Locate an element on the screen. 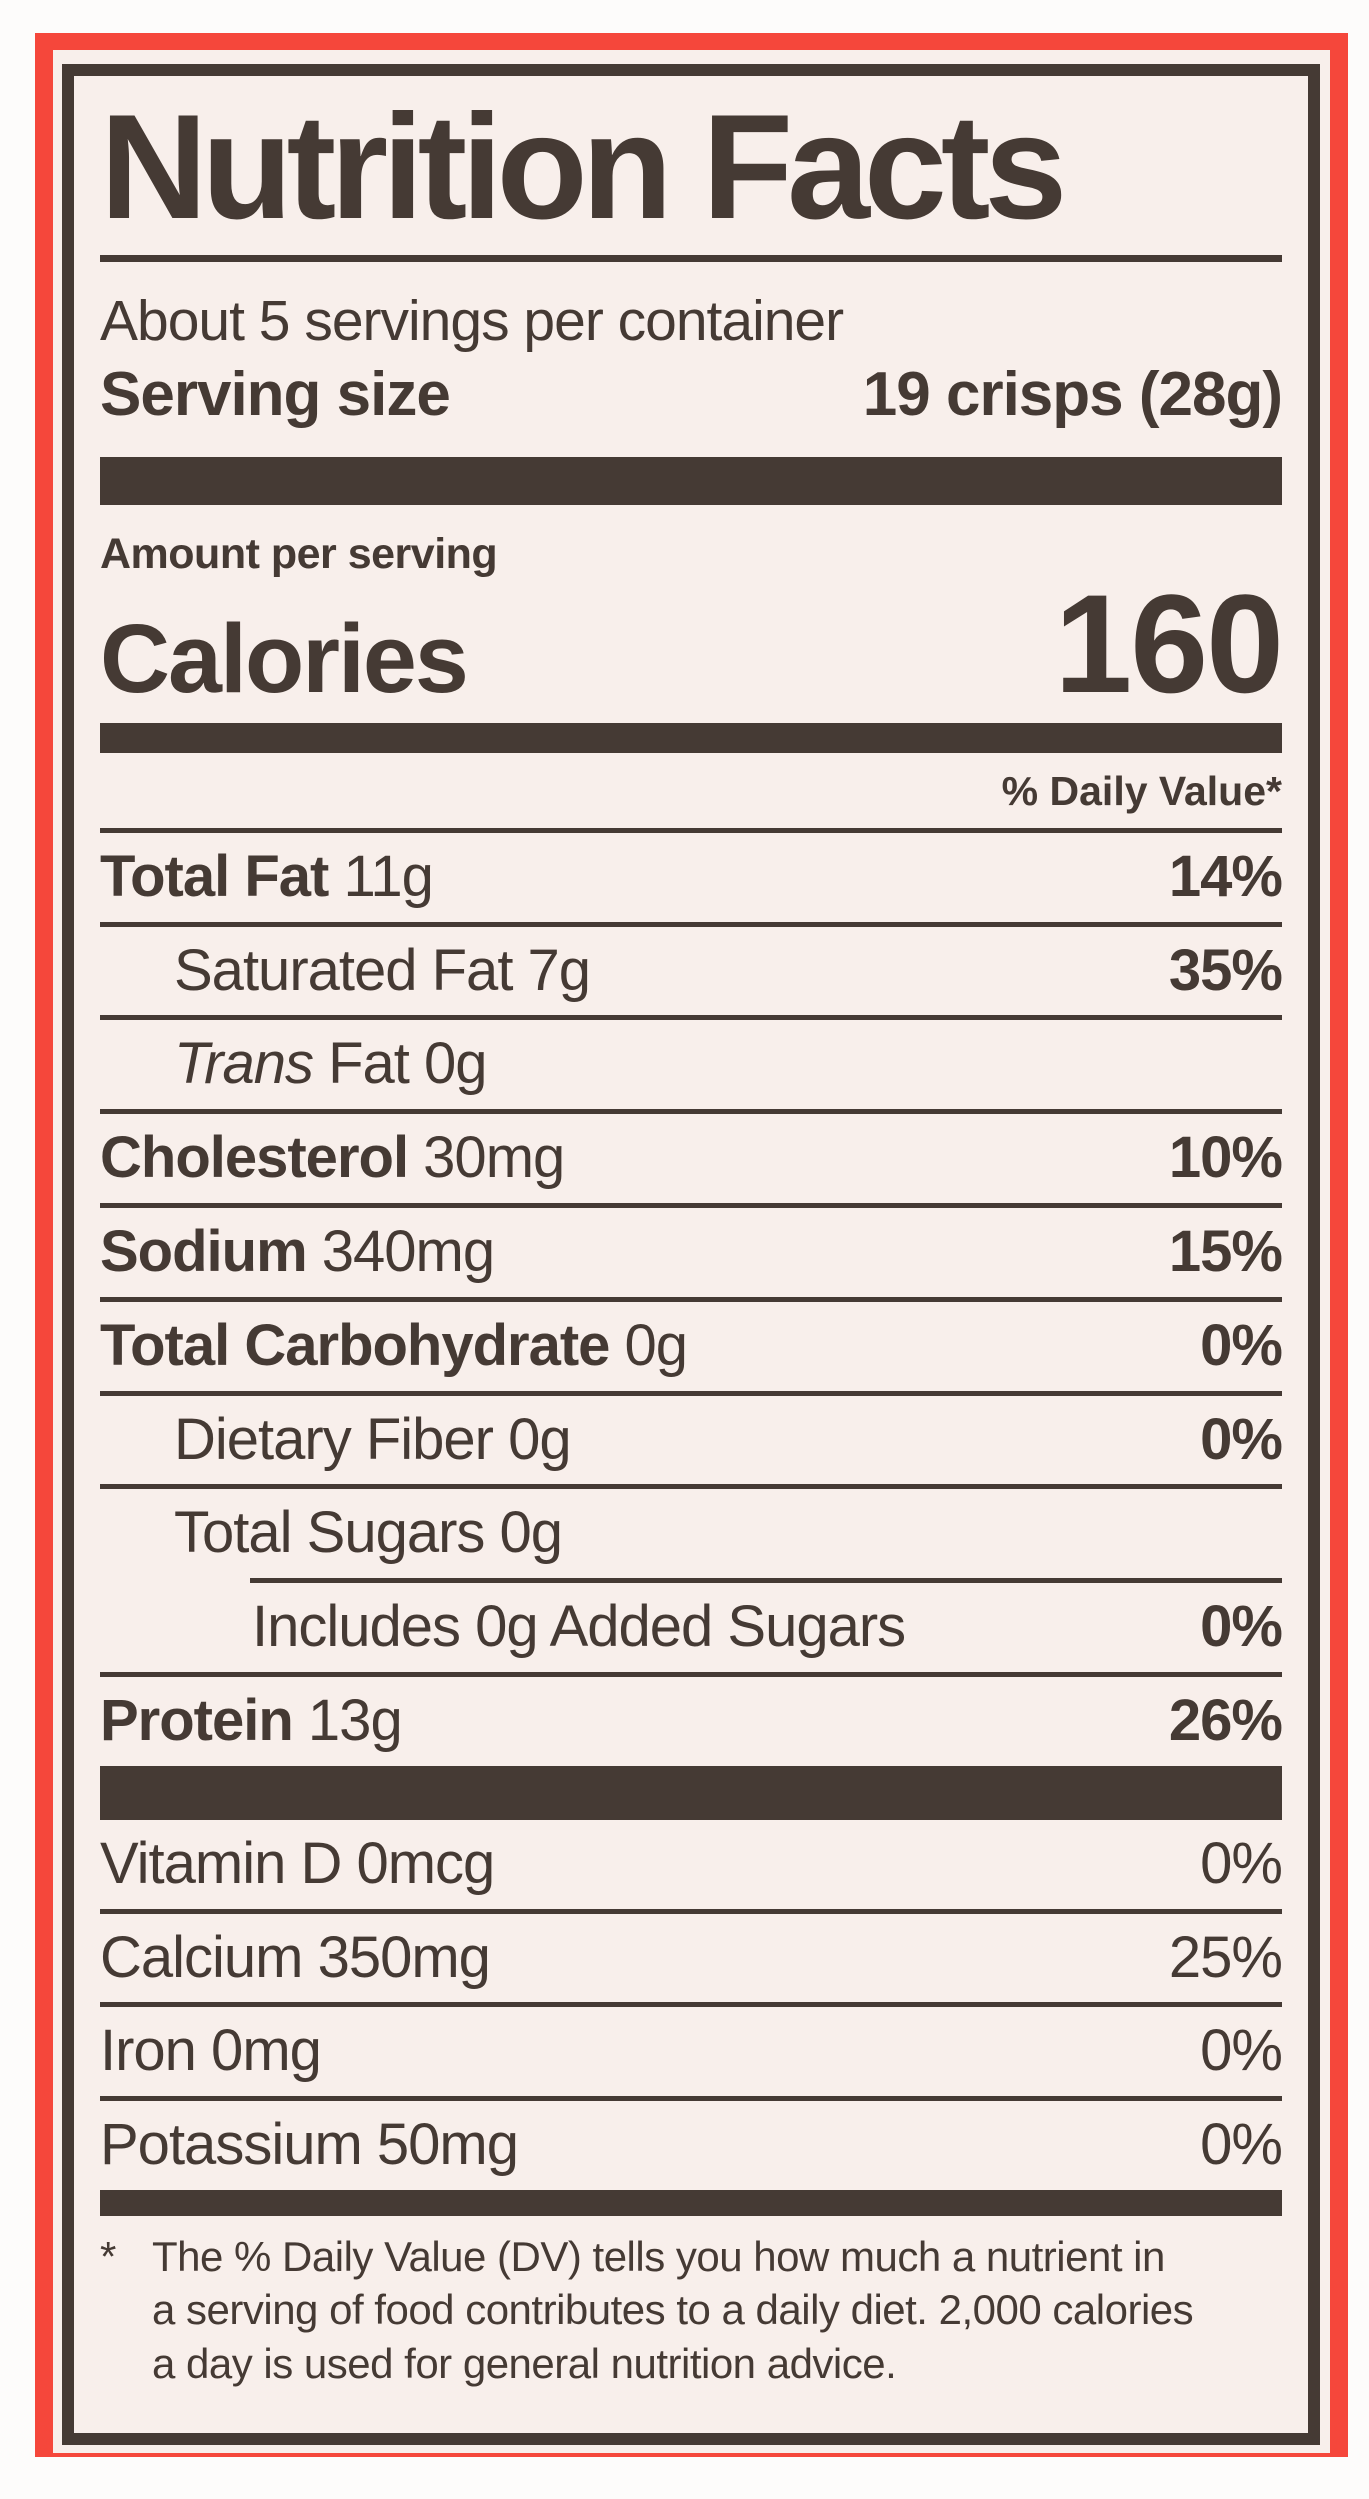 The width and height of the screenshot is (1369, 2499). row-dietary-fiber: Dietary Fiber 0g 0% is located at coordinates (691, 1440).